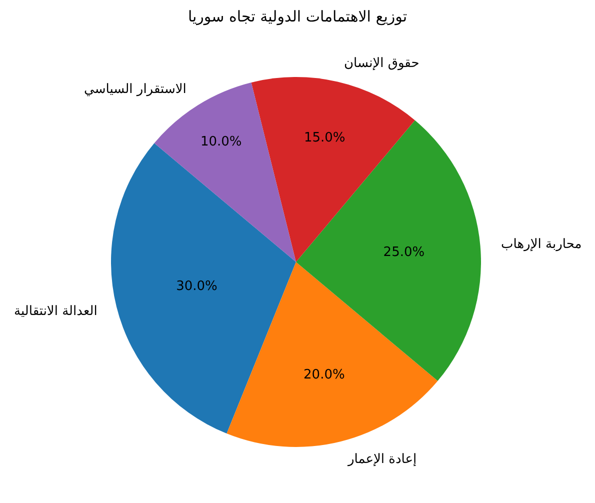  What do you see at coordinates (135, 89) in the screenshot?
I see `slice-label: الاستقرار السياسي` at bounding box center [135, 89].